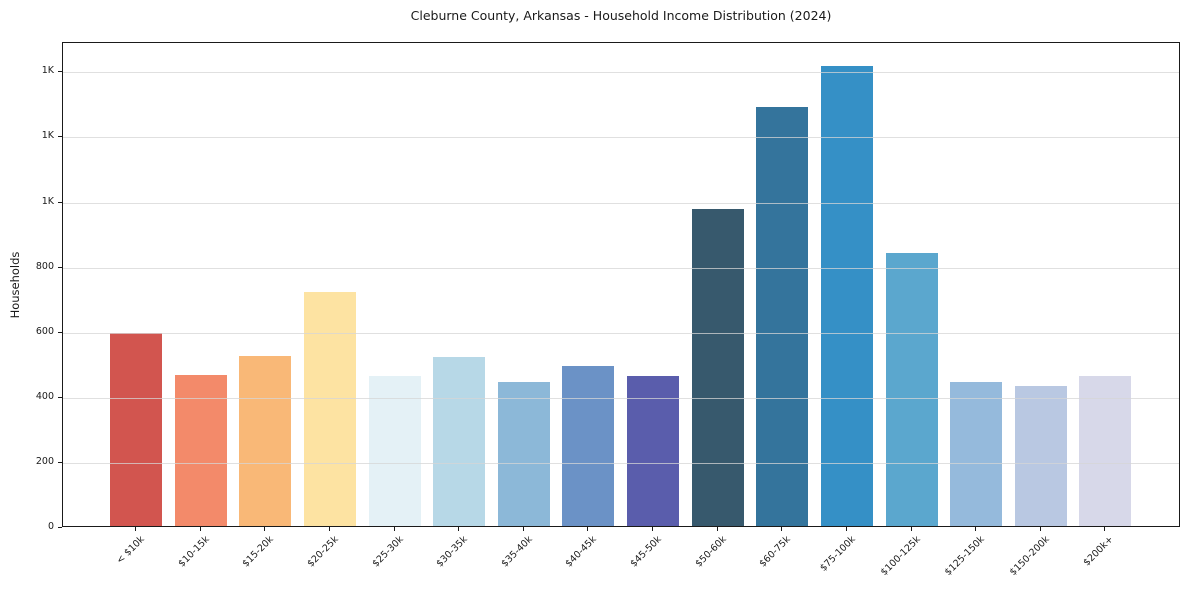 The image size is (1189, 590). What do you see at coordinates (258, 552) in the screenshot?
I see `x-tick-label: $15-20k` at bounding box center [258, 552].